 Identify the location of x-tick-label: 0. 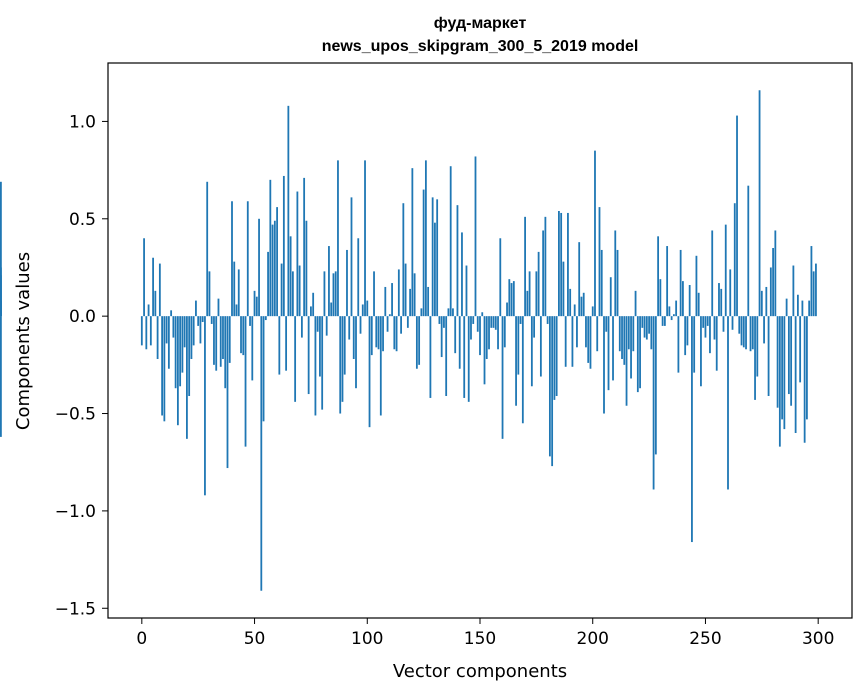
(141, 639).